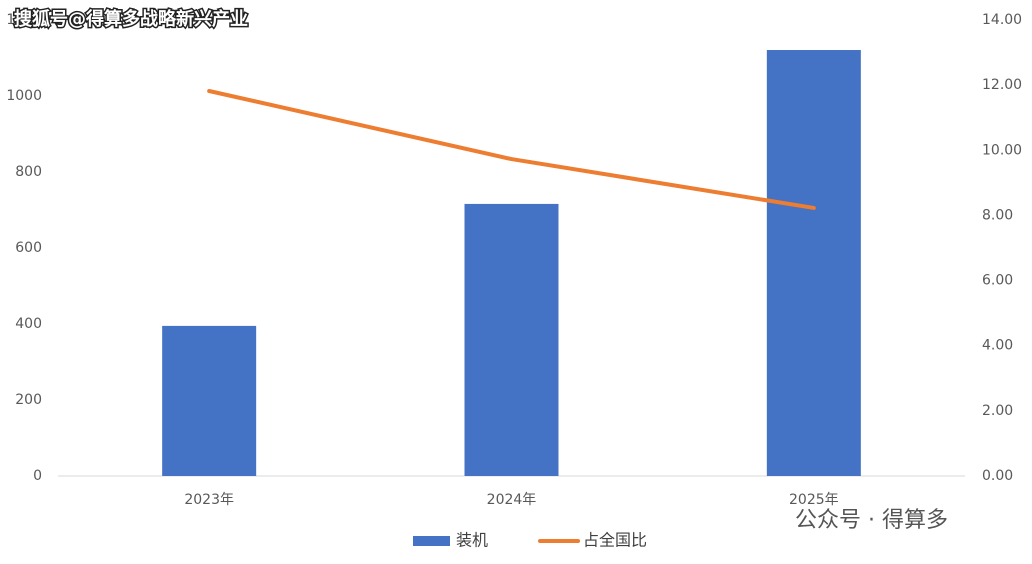 The height and width of the screenshot is (564, 1032). What do you see at coordinates (615, 540) in the screenshot?
I see `legend-label: 占全国比` at bounding box center [615, 540].